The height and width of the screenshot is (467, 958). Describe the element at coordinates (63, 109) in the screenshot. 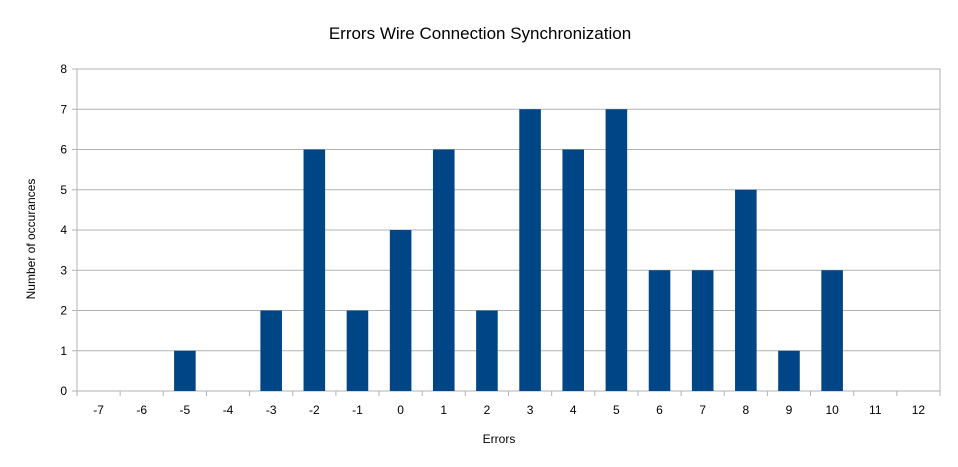

I see `y-tick-label: 7` at that location.